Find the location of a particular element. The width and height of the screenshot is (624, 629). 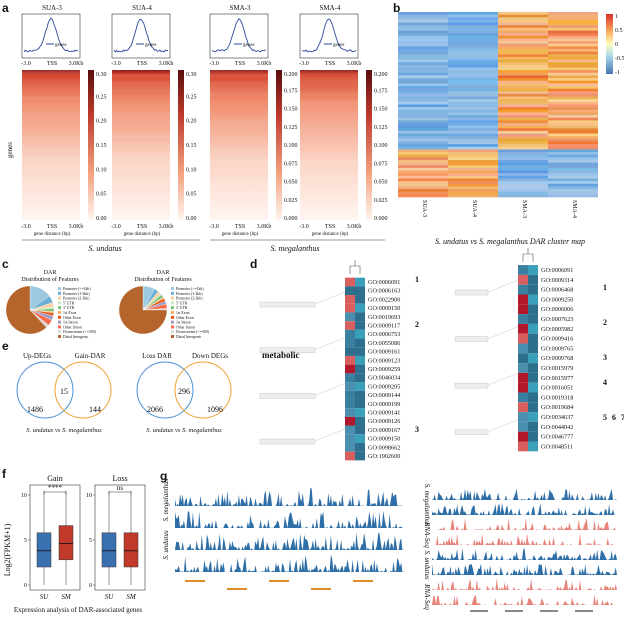

dendrogram is located at coordinates (355, 267).